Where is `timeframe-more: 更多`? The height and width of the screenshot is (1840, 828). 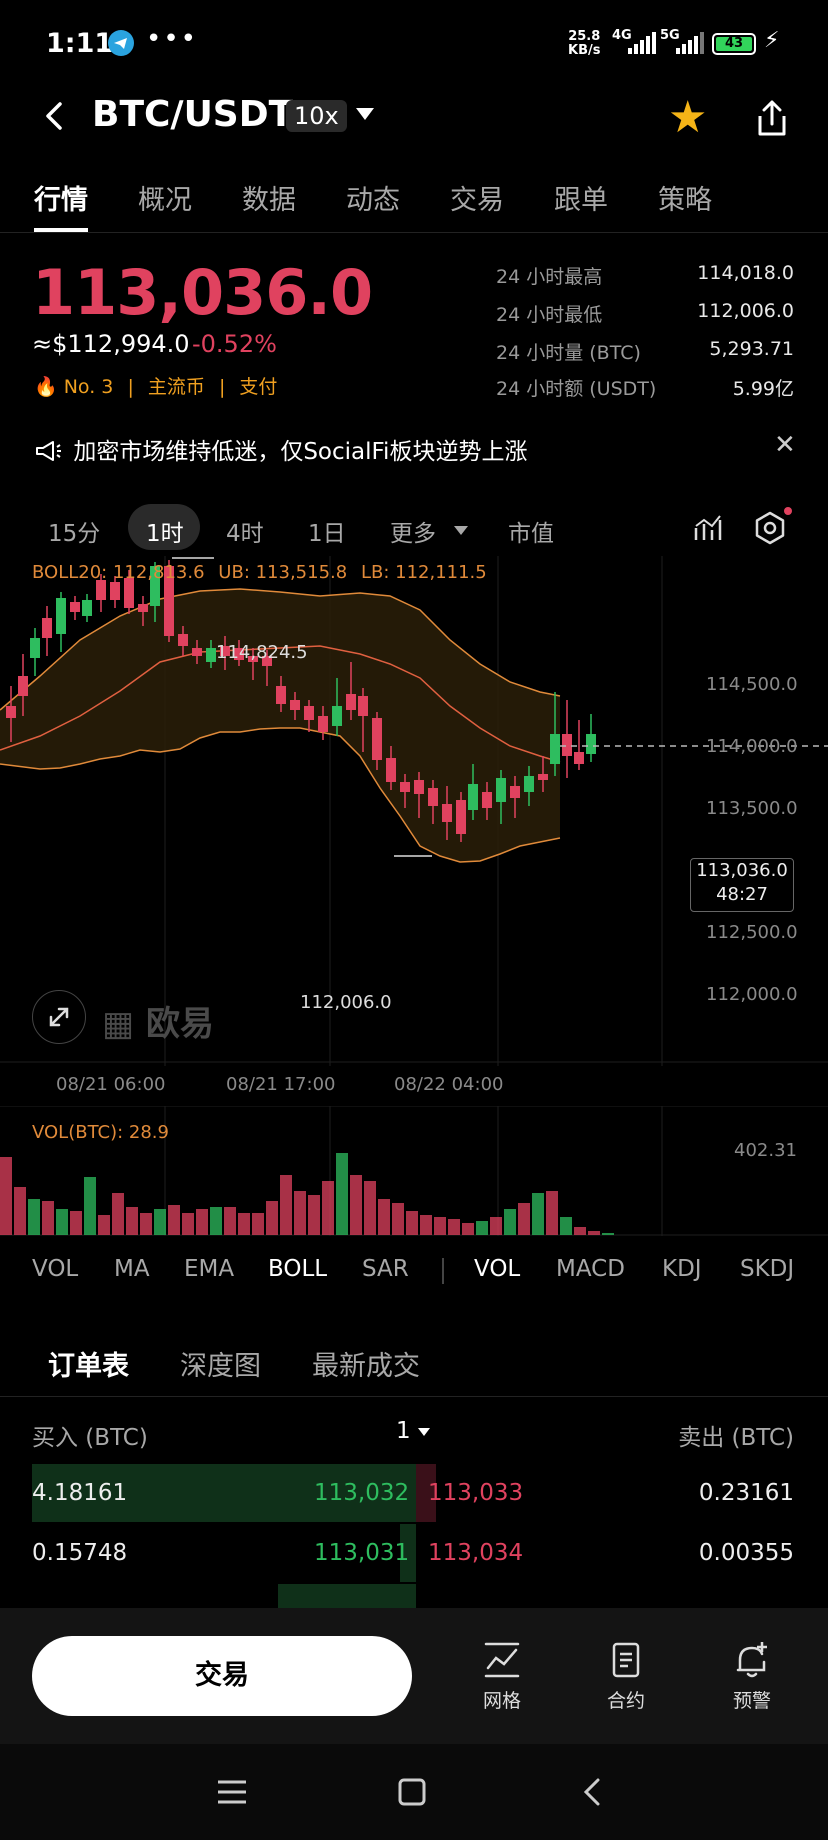
timeframe-more: 更多 is located at coordinates (413, 534).